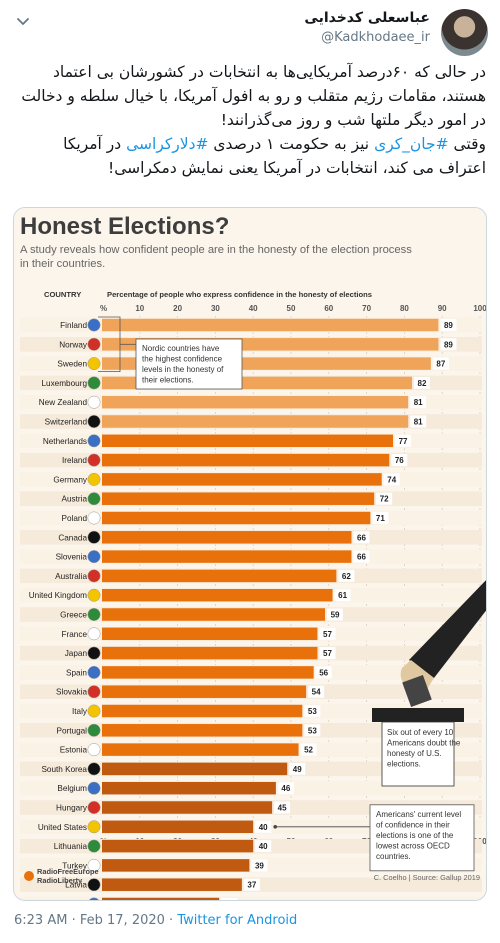 Image resolution: width=500 pixels, height=943 pixels. Describe the element at coordinates (418, 814) in the screenshot. I see `annotation-text: Americans' current level` at that location.